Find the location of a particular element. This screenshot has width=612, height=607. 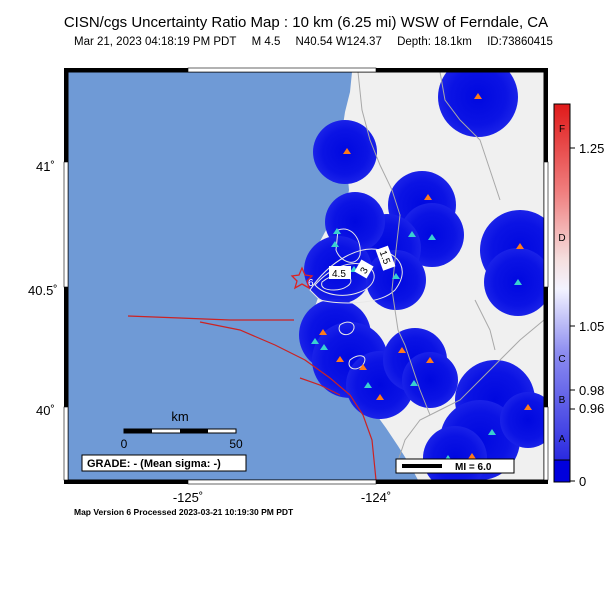

grade-box: GRADE: - (Mean sigma: -) is located at coordinates (164, 463).